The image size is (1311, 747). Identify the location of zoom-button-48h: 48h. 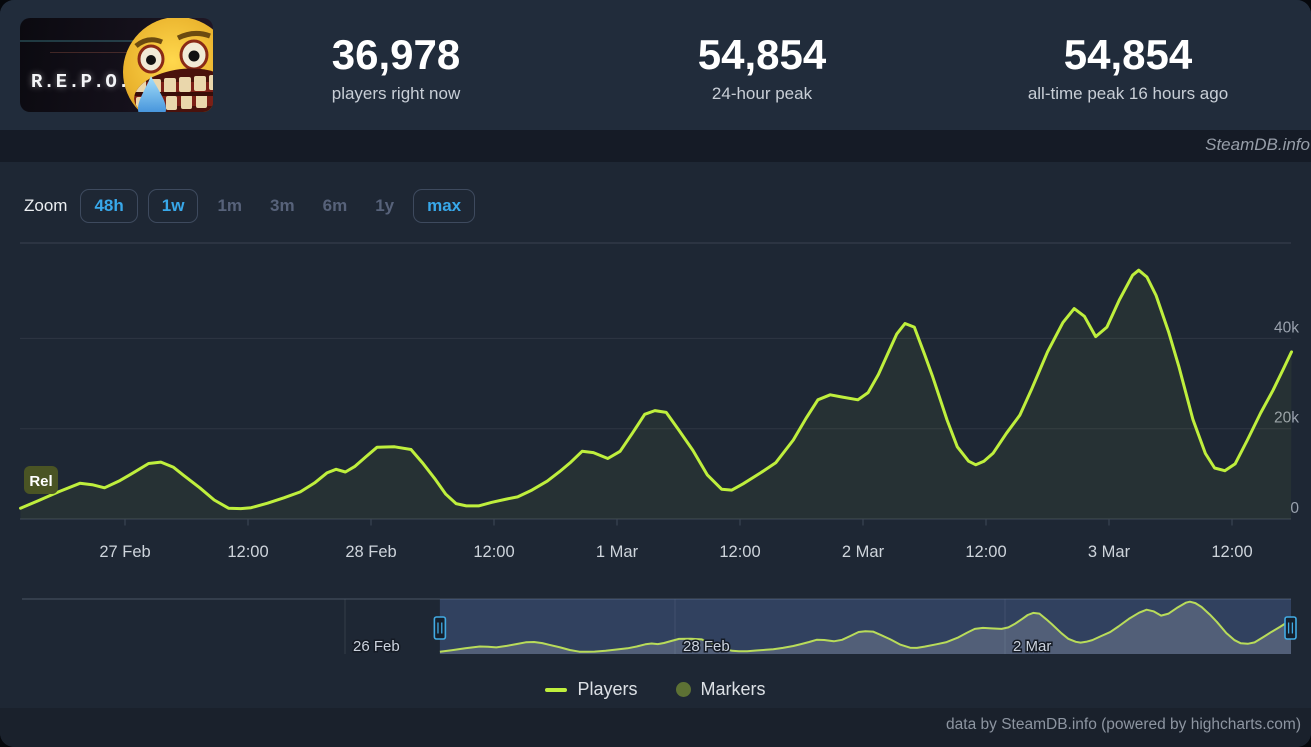
(109, 206).